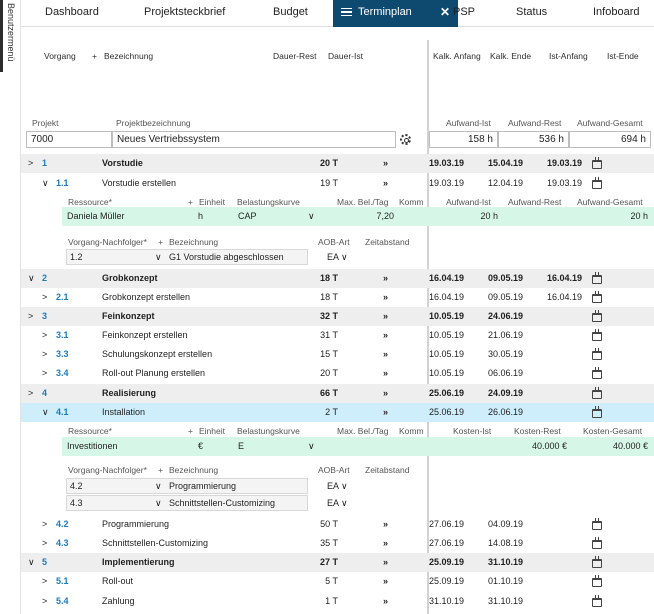  Describe the element at coordinates (254, 139) in the screenshot. I see `project-name-field: Neues Vertriebssystem` at that location.